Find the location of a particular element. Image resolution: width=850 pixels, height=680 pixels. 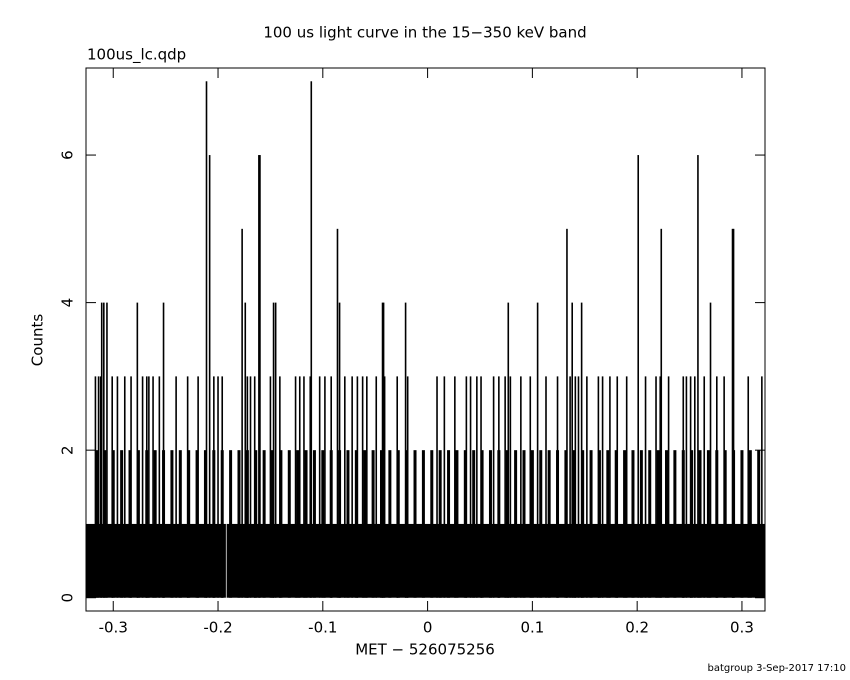

y-tick-label: 2 is located at coordinates (68, 450).